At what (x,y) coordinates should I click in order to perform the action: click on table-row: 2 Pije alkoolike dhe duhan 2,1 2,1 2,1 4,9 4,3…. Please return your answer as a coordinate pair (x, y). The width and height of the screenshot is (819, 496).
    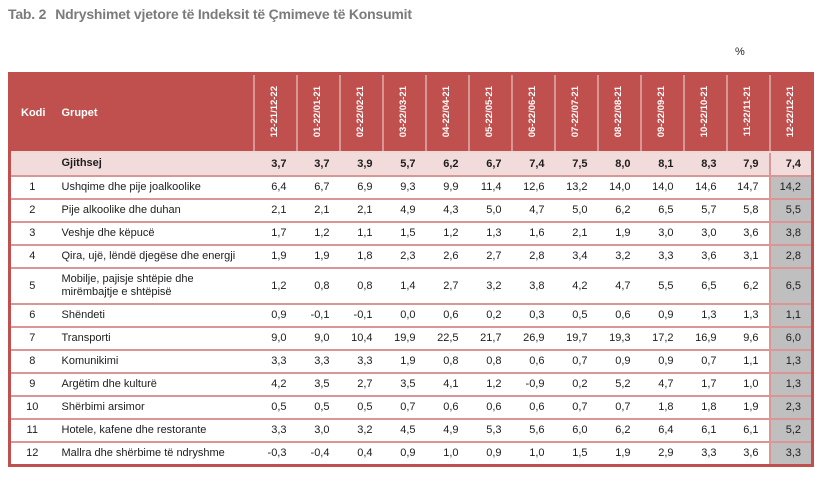
    Looking at the image, I should click on (411, 210).